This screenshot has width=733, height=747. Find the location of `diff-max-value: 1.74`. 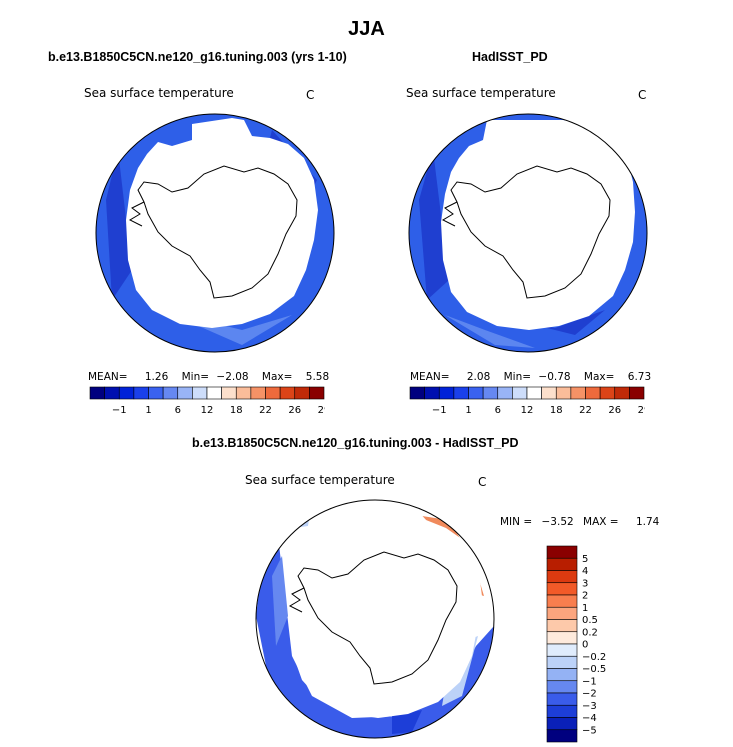

diff-max-value: 1.74 is located at coordinates (647, 522).